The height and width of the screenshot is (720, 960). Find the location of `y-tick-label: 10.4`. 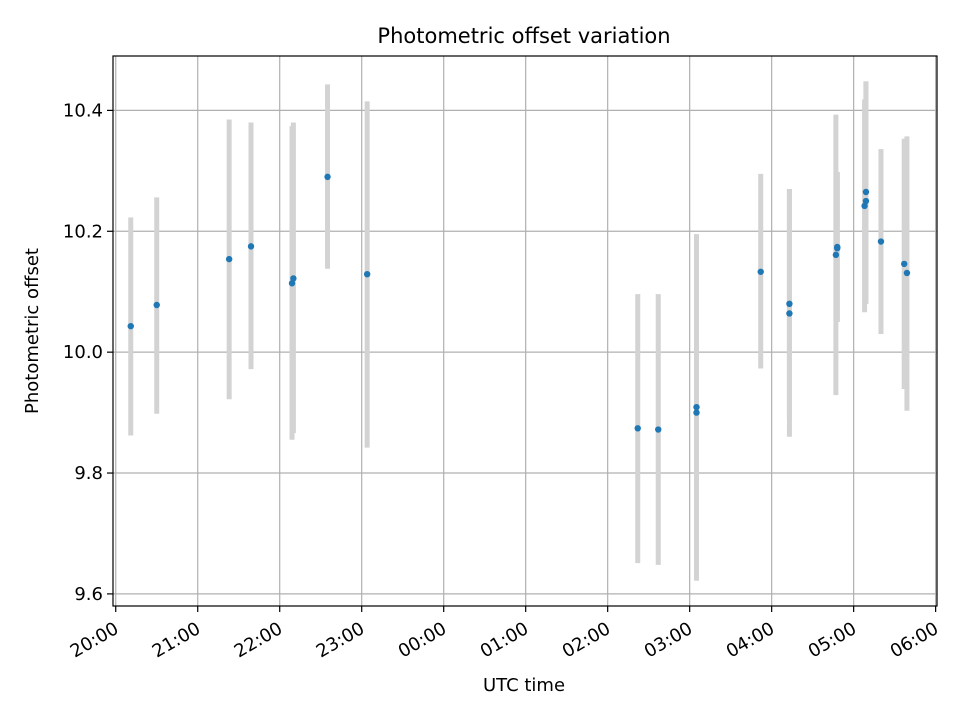

y-tick-label: 10.4 is located at coordinates (83, 110).